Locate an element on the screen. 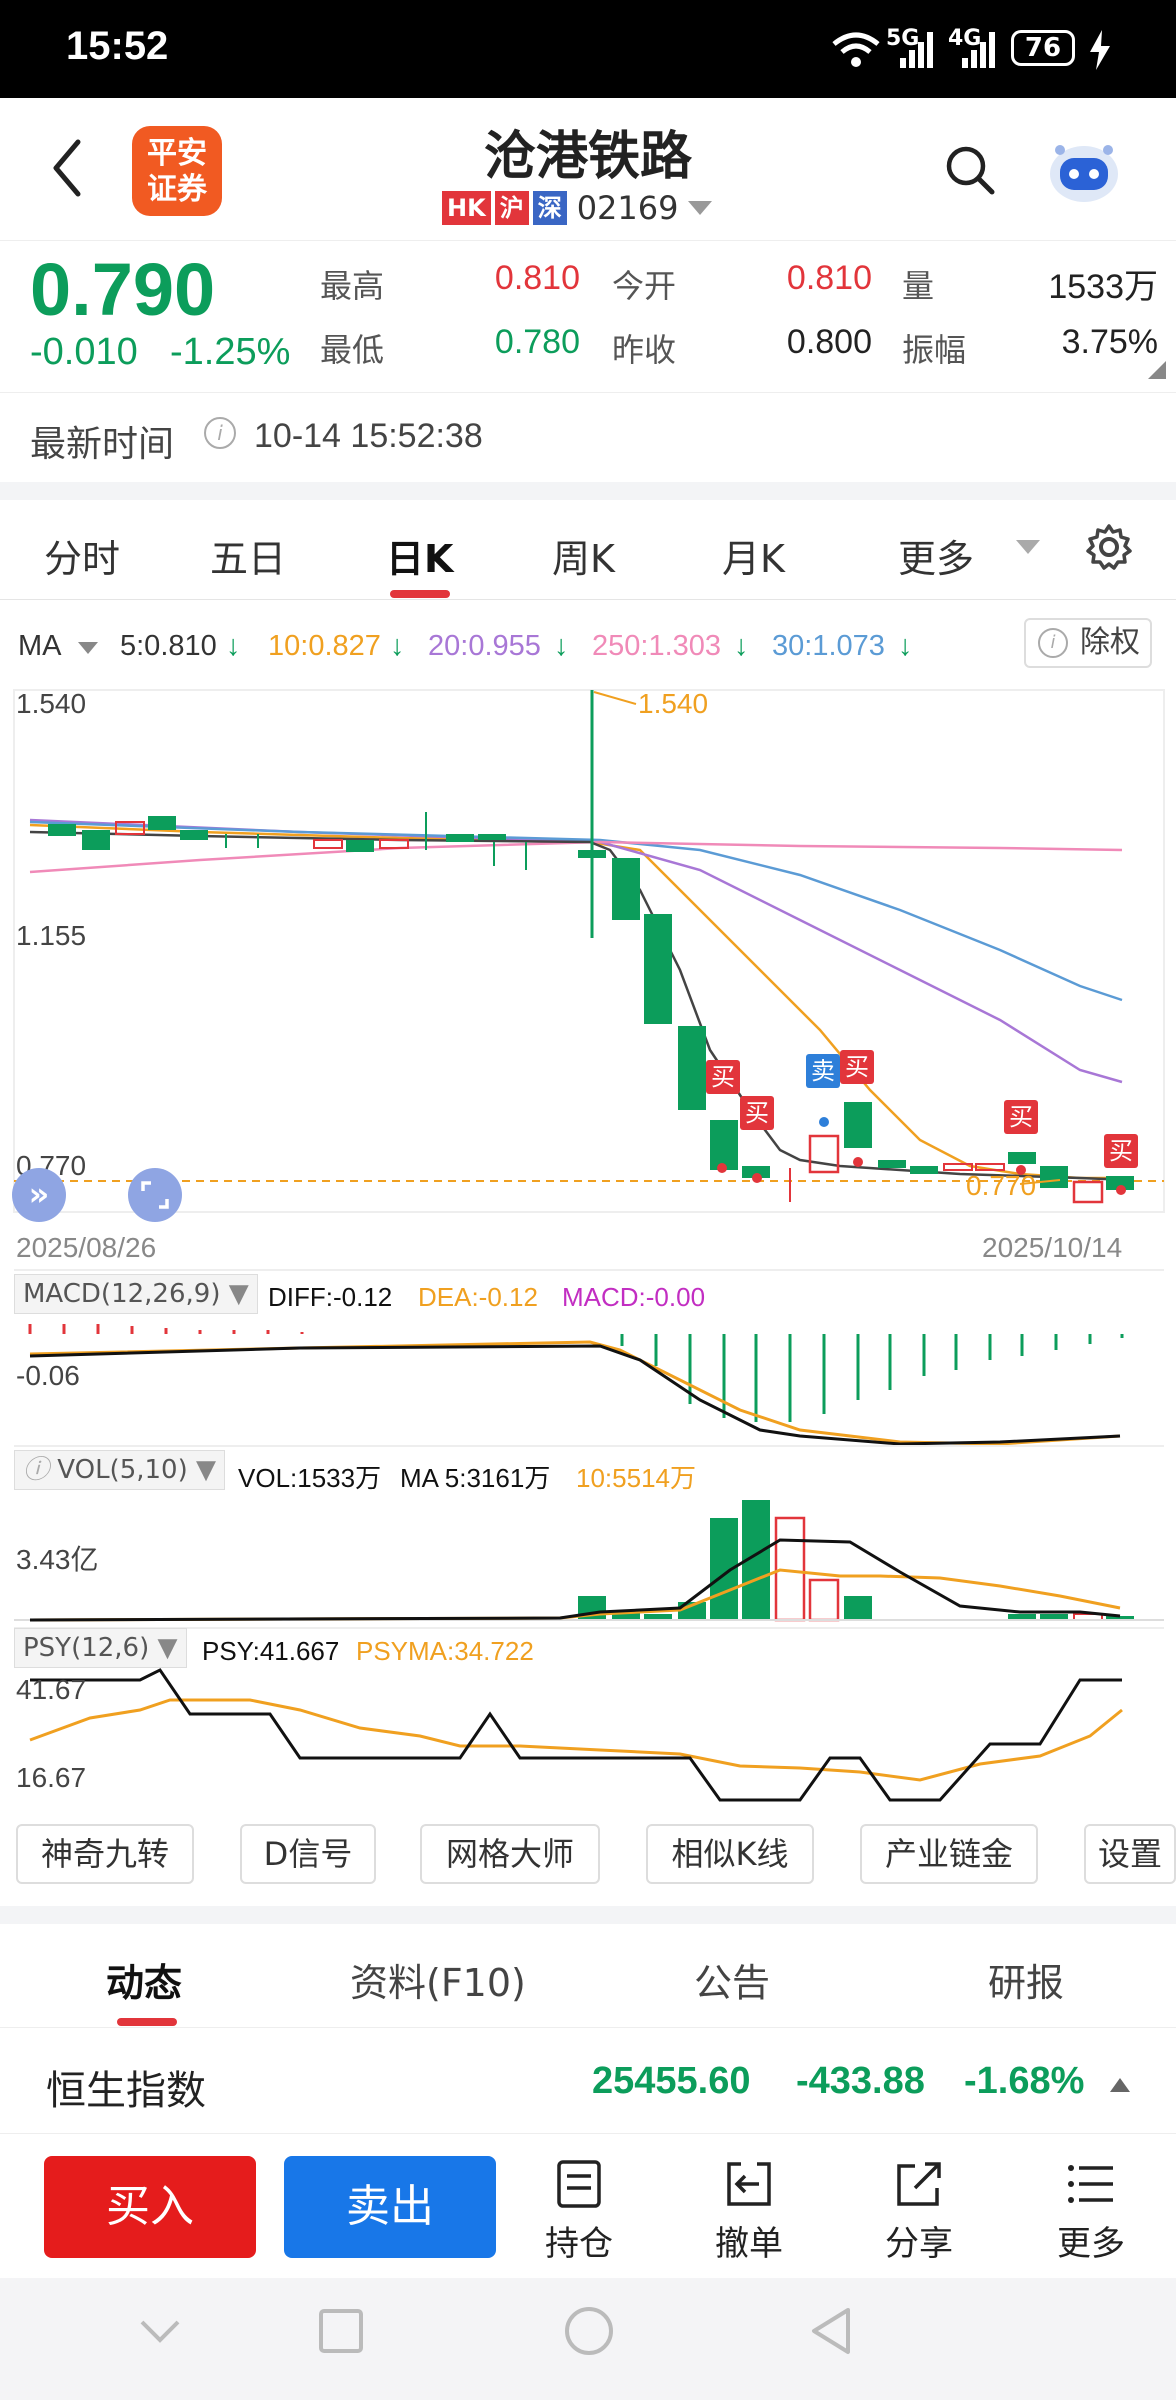 This screenshot has width=1176, height=2400. ex-rights-button: i 除权 is located at coordinates (1088, 643).